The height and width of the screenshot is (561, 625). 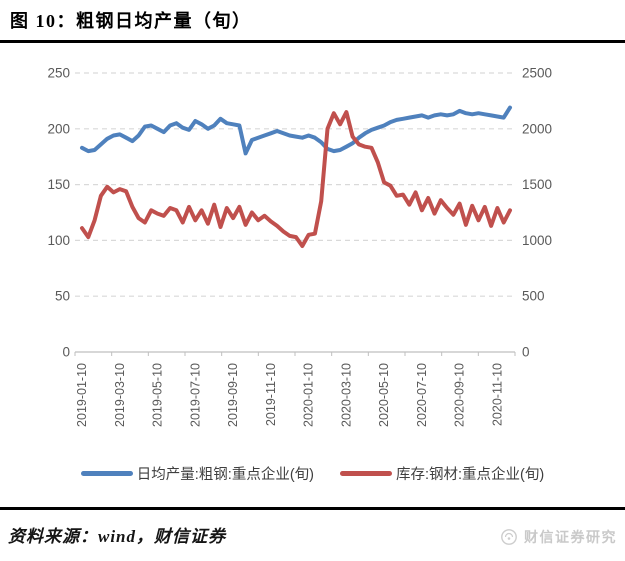 What do you see at coordinates (271, 394) in the screenshot?
I see `x-axis-tick-label: 2019-11-10` at bounding box center [271, 394].